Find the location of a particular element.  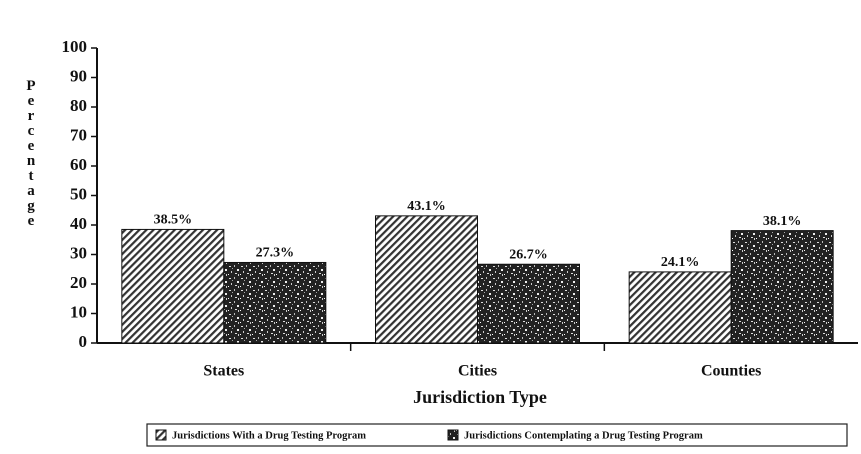

y-tick-label: 70 is located at coordinates (78, 134).